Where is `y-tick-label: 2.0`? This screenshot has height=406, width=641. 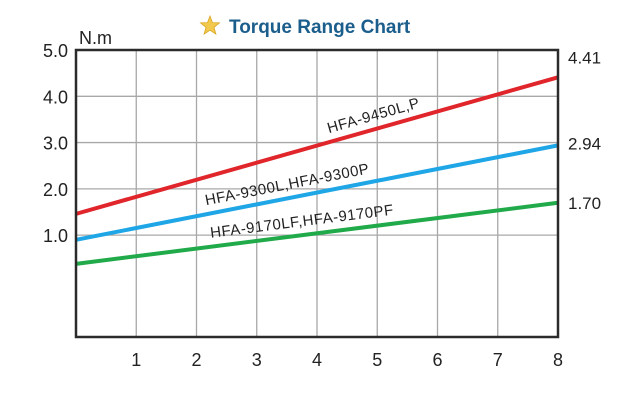 y-tick-label: 2.0 is located at coordinates (55, 190).